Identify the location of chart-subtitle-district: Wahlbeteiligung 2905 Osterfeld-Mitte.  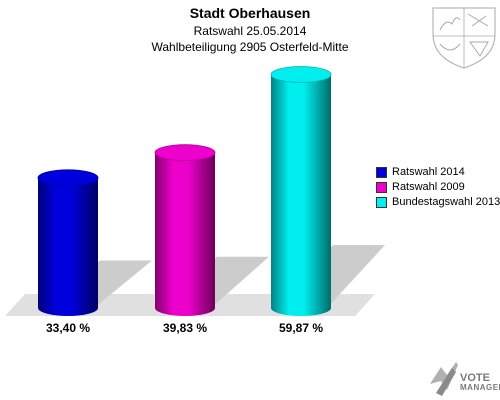
(250, 47).